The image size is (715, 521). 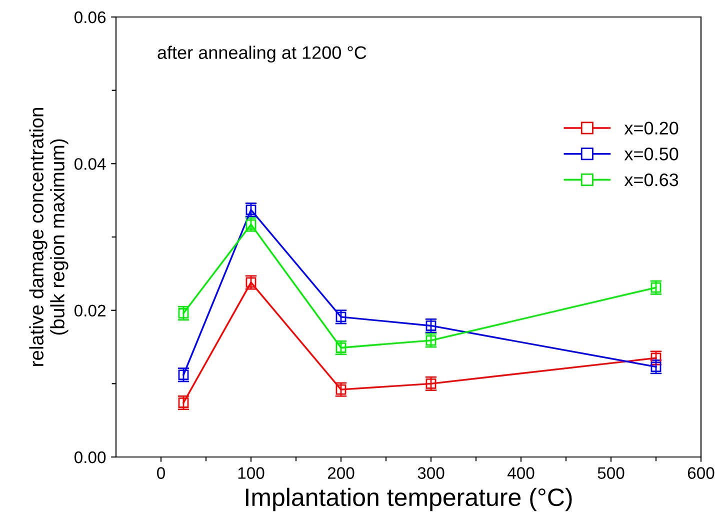 I want to click on x-tick-label: 600, so click(x=701, y=473).